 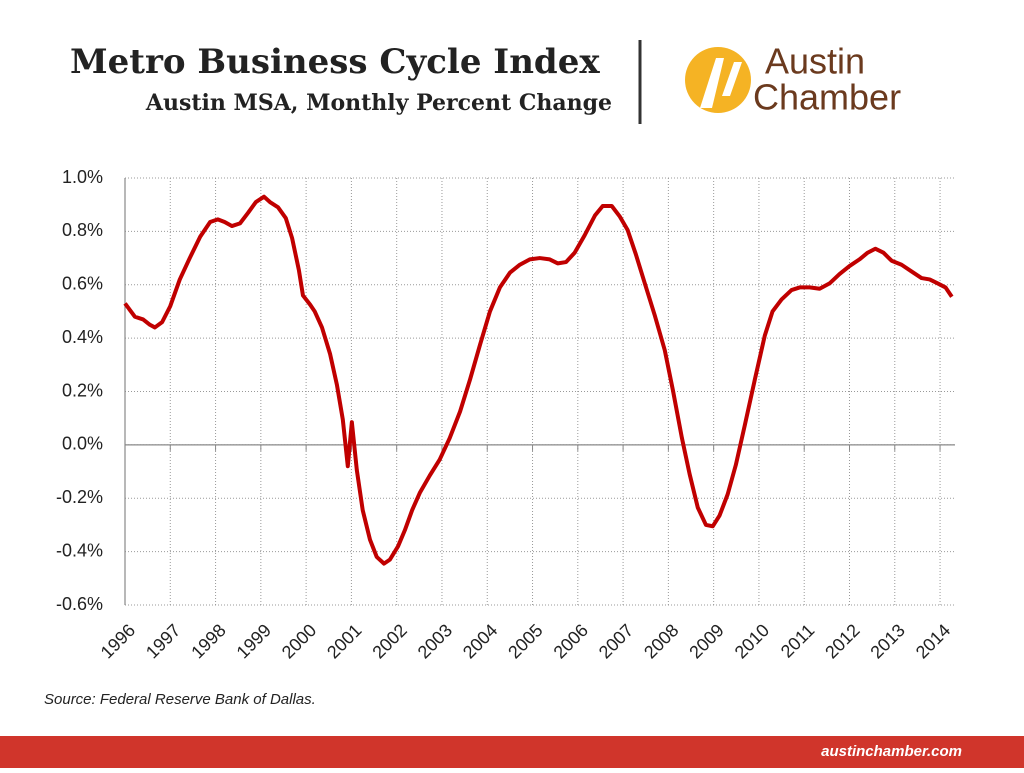 What do you see at coordinates (82, 177) in the screenshot?
I see `y-tick-label: 1.0%` at bounding box center [82, 177].